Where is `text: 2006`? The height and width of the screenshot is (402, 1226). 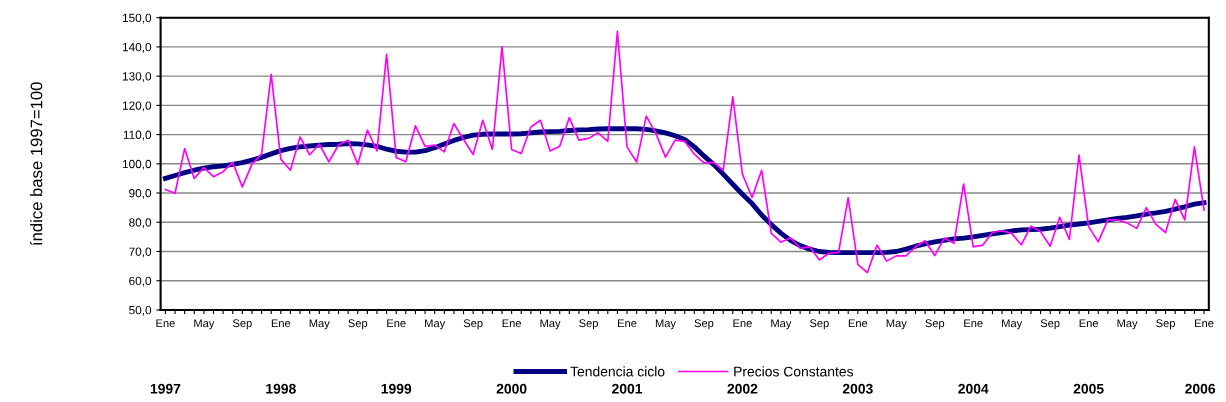
text: 2006 is located at coordinates (1200, 388).